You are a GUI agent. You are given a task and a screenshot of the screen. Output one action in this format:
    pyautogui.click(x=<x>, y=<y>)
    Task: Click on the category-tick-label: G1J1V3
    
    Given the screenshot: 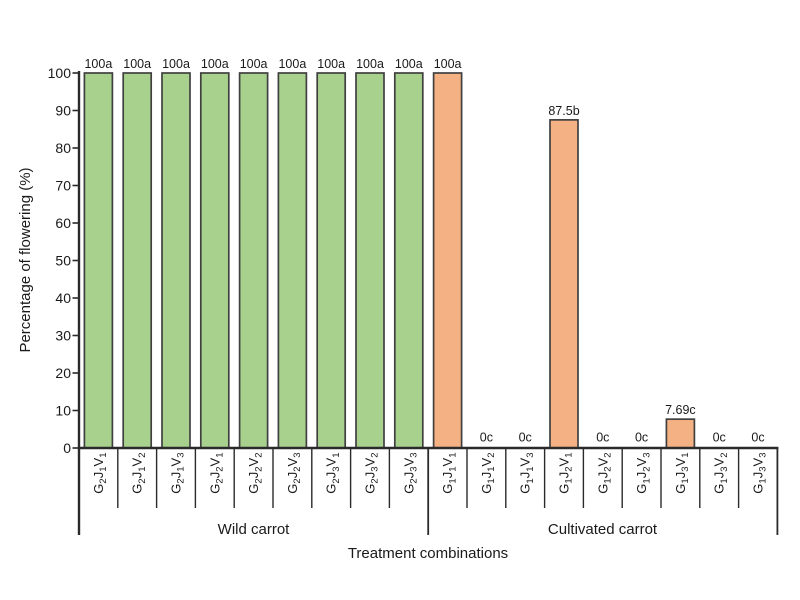 What is the action you would take?
    pyautogui.click(x=527, y=473)
    